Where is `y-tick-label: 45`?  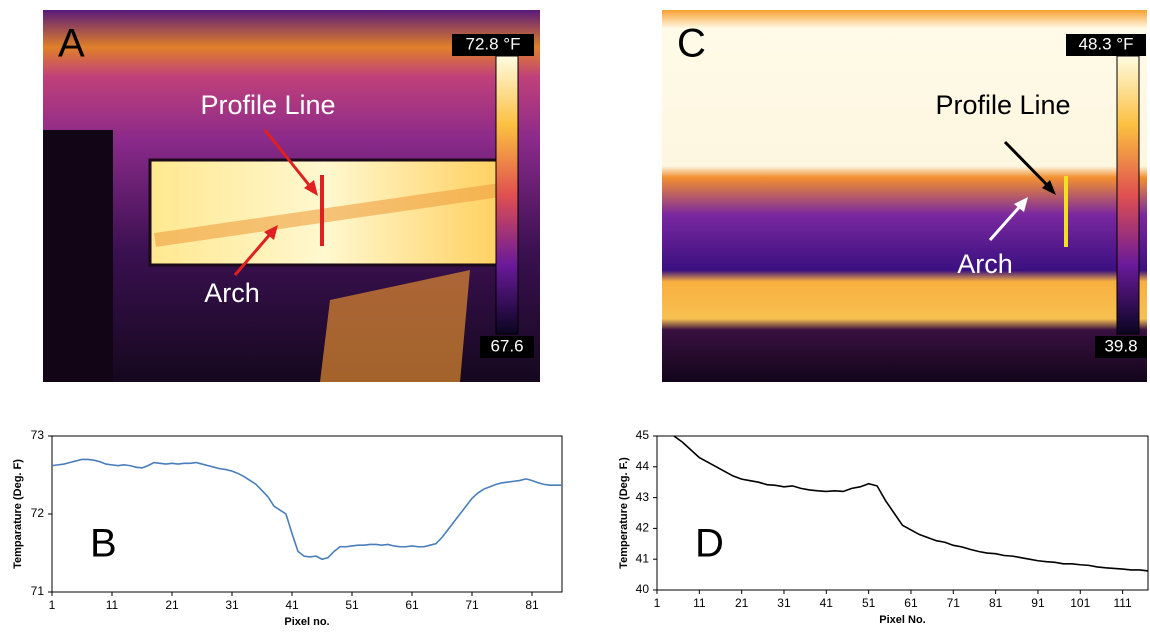 y-tick-label: 45 is located at coordinates (643, 435).